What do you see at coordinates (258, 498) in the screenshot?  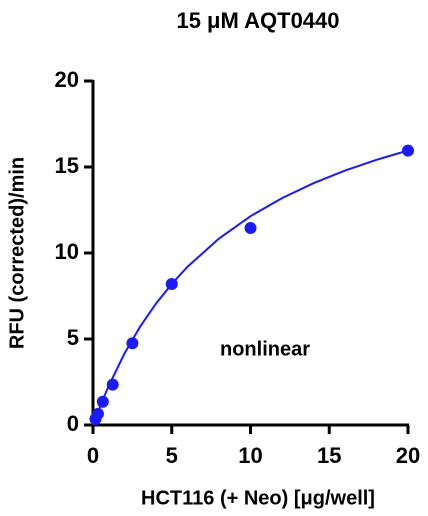 I see `x-axis-label: HCT116 (+ Neo) [μg/well]` at bounding box center [258, 498].